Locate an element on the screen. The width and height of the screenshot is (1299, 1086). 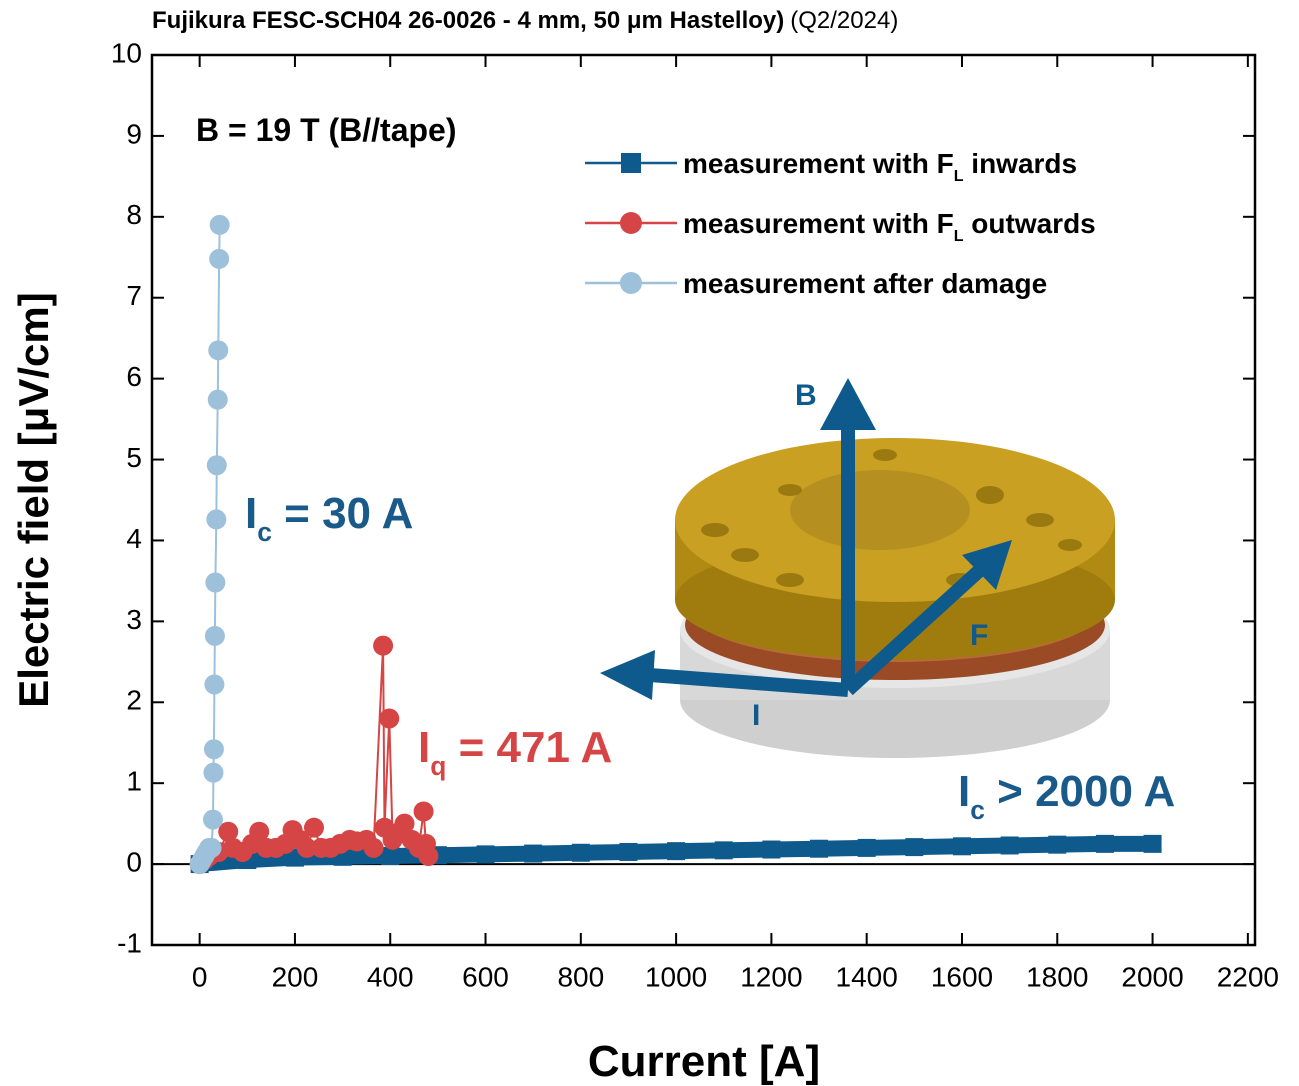
annotation-rest: > 2000 A is located at coordinates (1080, 791).